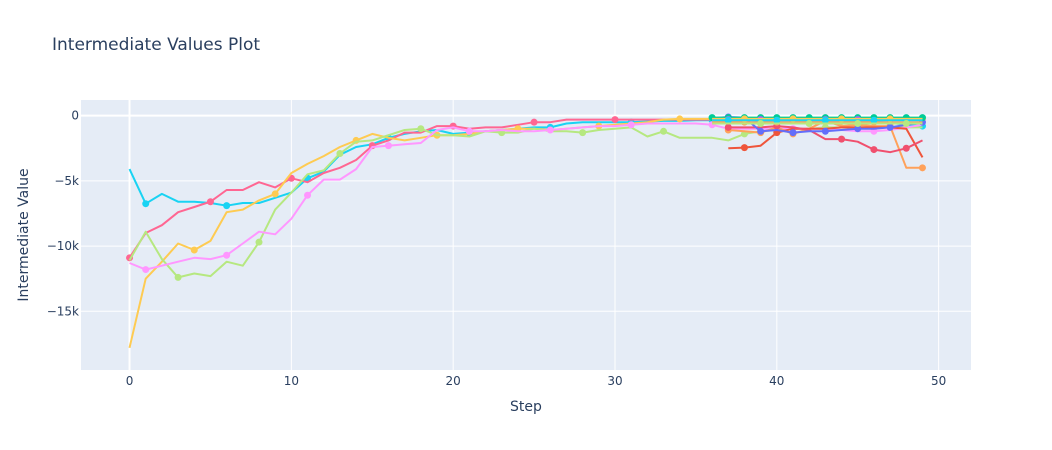 The height and width of the screenshot is (450, 1052). What do you see at coordinates (156, 45) in the screenshot?
I see `chart-title: Intermediate Values Plot` at bounding box center [156, 45].